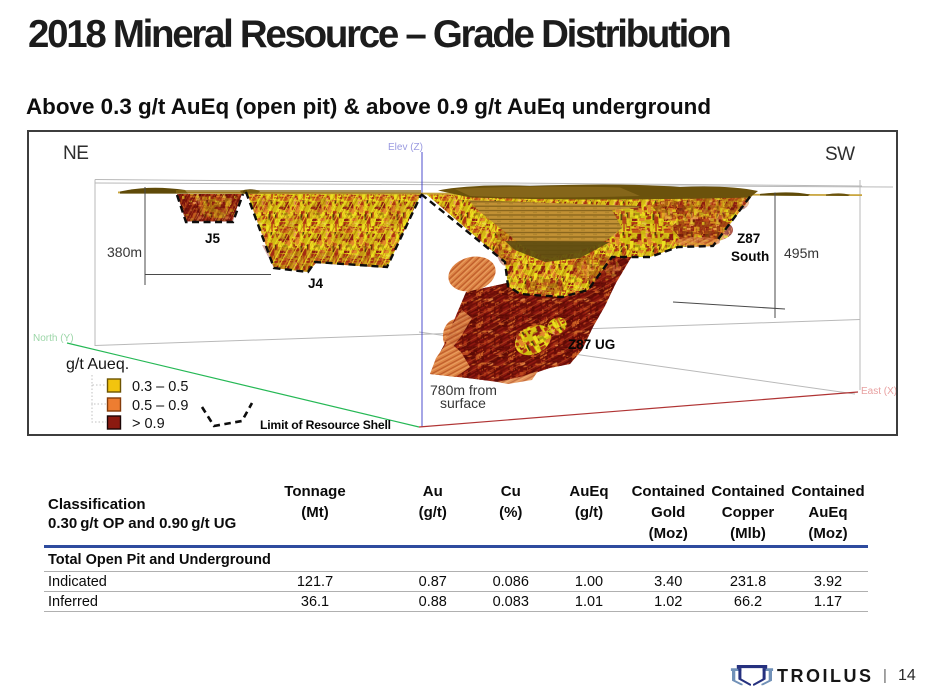 This screenshot has width=930, height=692. Describe the element at coordinates (748, 238) in the screenshot. I see `svg-text: Z87` at that location.